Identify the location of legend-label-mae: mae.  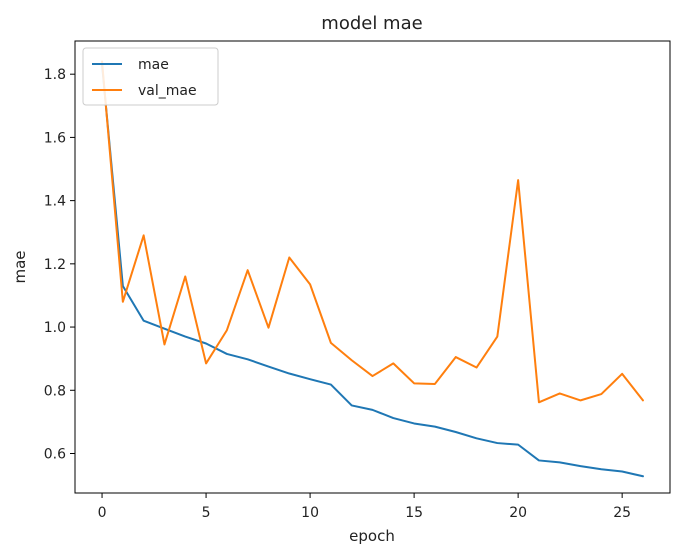
(153, 65).